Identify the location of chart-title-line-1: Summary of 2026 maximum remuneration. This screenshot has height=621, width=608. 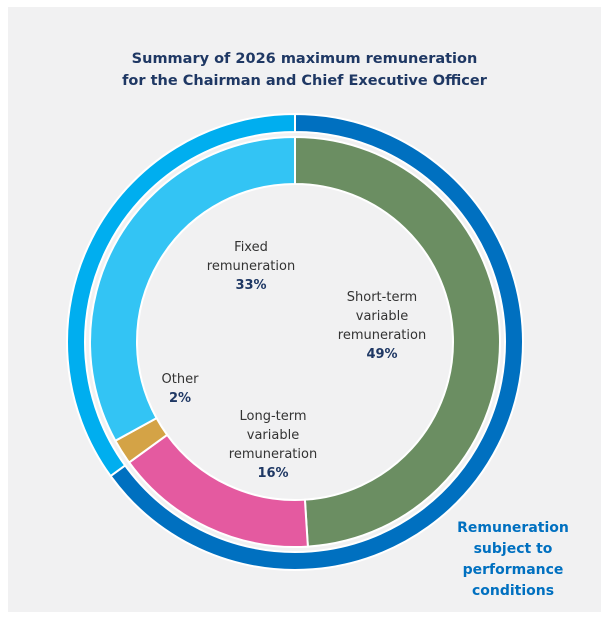
(304, 59).